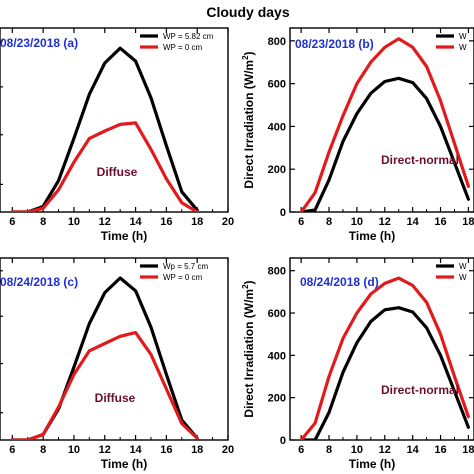 This screenshot has height=474, width=474. I want to click on panel-date-label: 08/23/2018 (a), so click(39, 43).